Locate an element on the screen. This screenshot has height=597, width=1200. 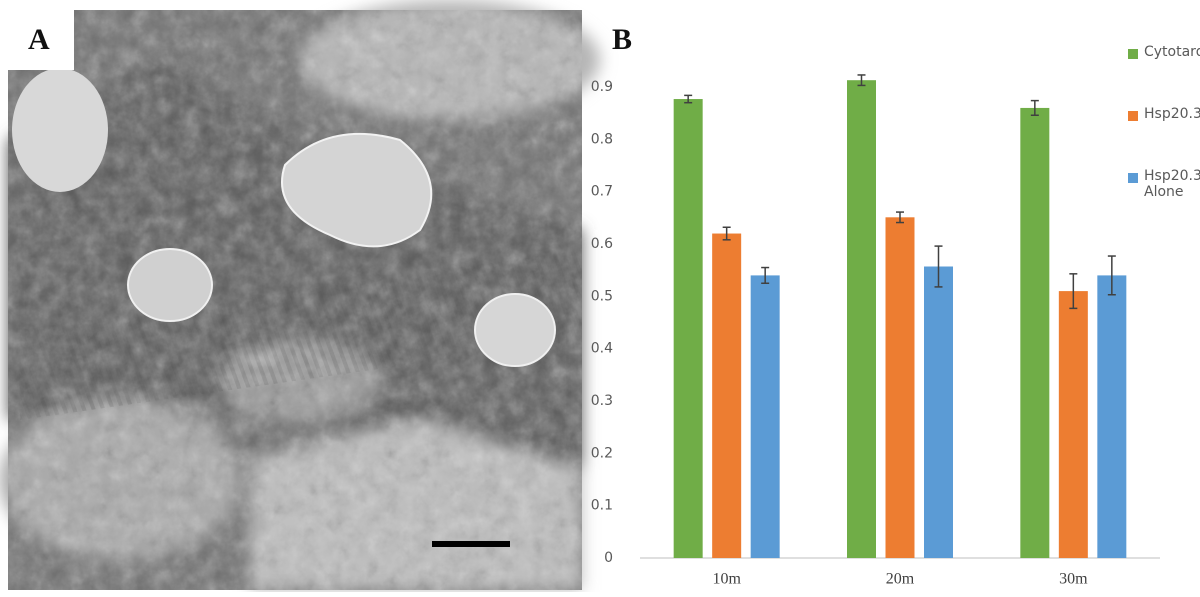
x-tick-label: 20m is located at coordinates (900, 579).